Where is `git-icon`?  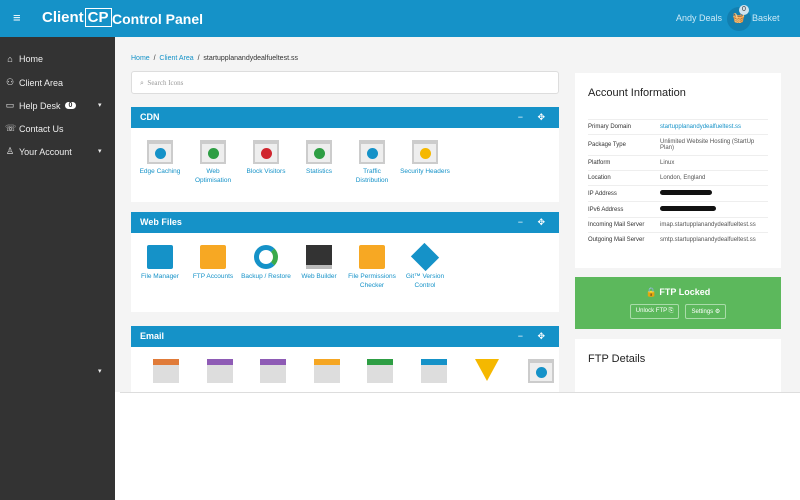
git-icon is located at coordinates (425, 257).